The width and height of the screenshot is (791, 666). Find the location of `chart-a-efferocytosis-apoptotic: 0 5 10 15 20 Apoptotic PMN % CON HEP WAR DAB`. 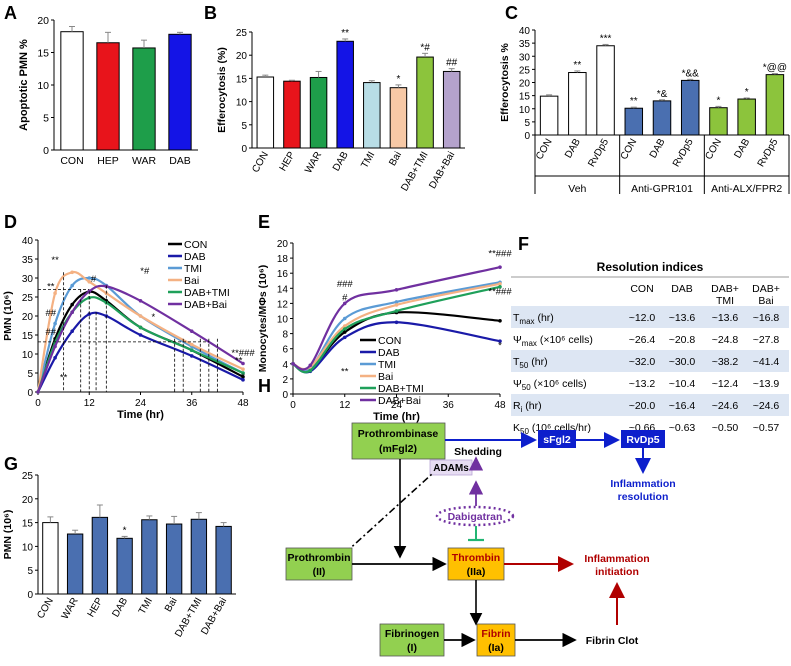

chart-a-efferocytosis-apoptotic: 0 5 10 15 20 Apoptotic PMN % CON HEP WAR DAB is located at coordinates (108, 91).